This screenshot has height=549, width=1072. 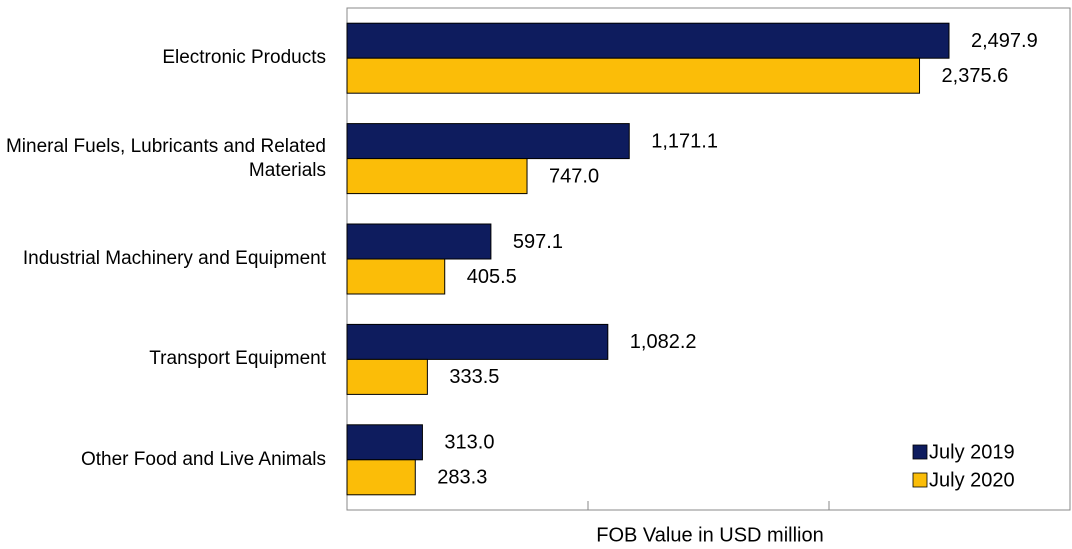 I want to click on value-label: 333.5, so click(x=474, y=377).